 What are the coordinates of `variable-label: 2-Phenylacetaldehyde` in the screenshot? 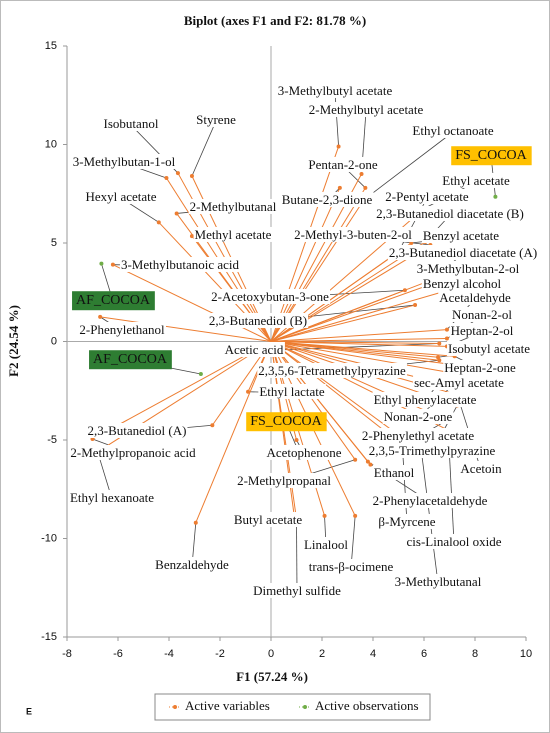 It's located at (430, 500).